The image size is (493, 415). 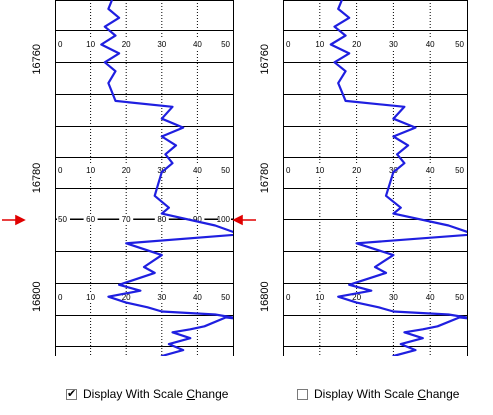 I want to click on depth-tick-label: 16800, so click(x=265, y=296).